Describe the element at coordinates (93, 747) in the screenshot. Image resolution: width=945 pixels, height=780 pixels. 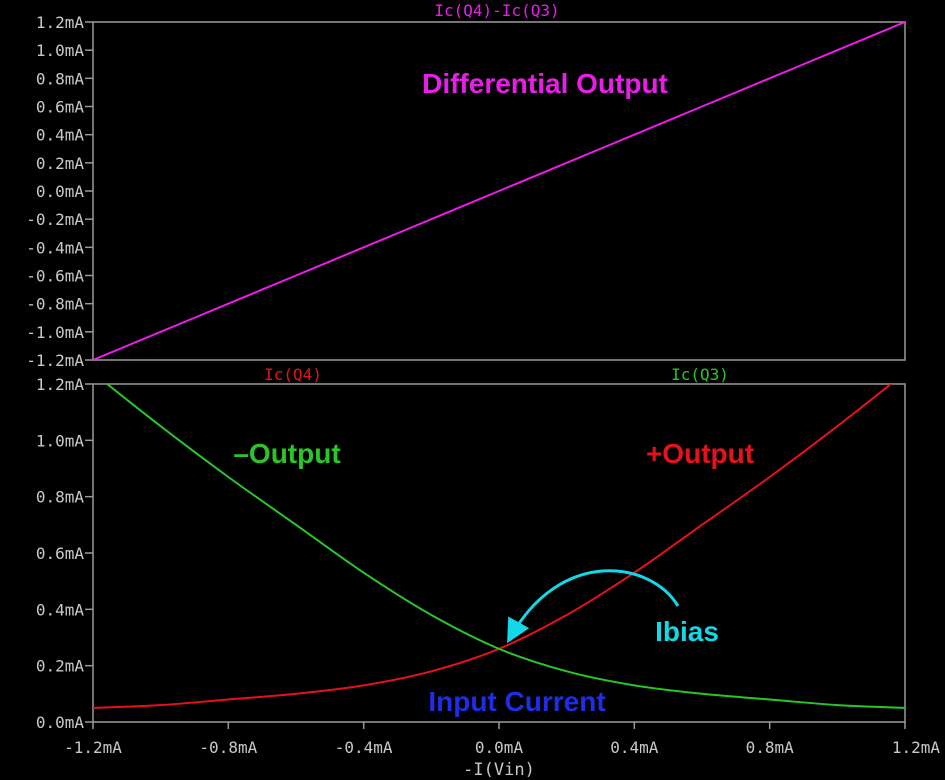
I see `x-tick-label: -1.2mA` at that location.